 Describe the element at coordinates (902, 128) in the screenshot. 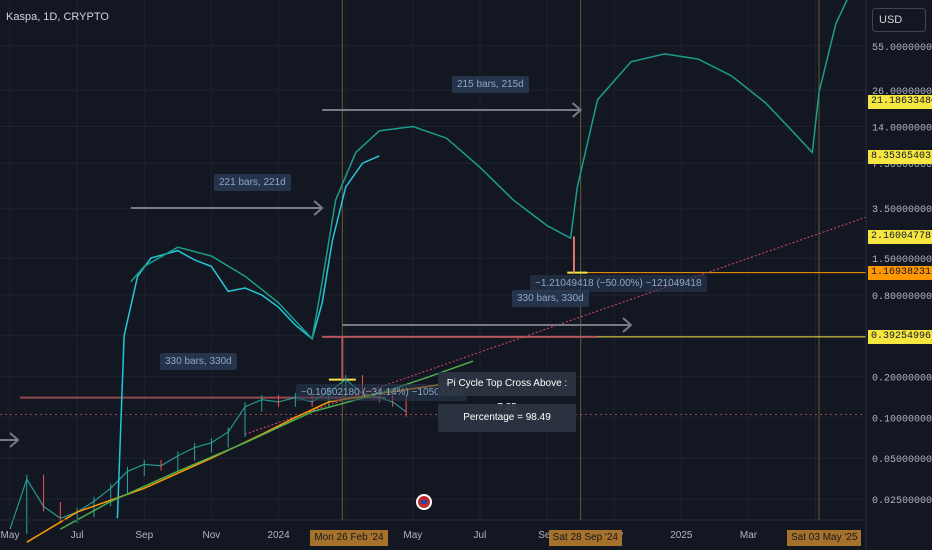

I see `y-tick-label: 14.00000000` at that location.